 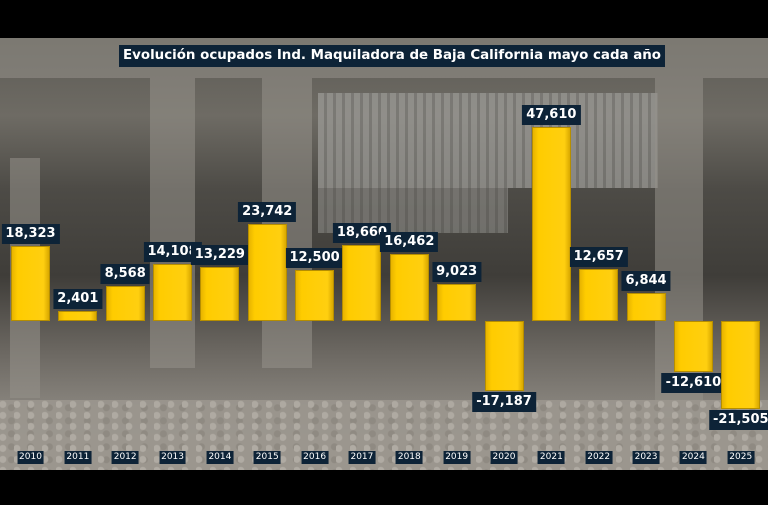 I want to click on value-label: -21,505, so click(x=738, y=419).